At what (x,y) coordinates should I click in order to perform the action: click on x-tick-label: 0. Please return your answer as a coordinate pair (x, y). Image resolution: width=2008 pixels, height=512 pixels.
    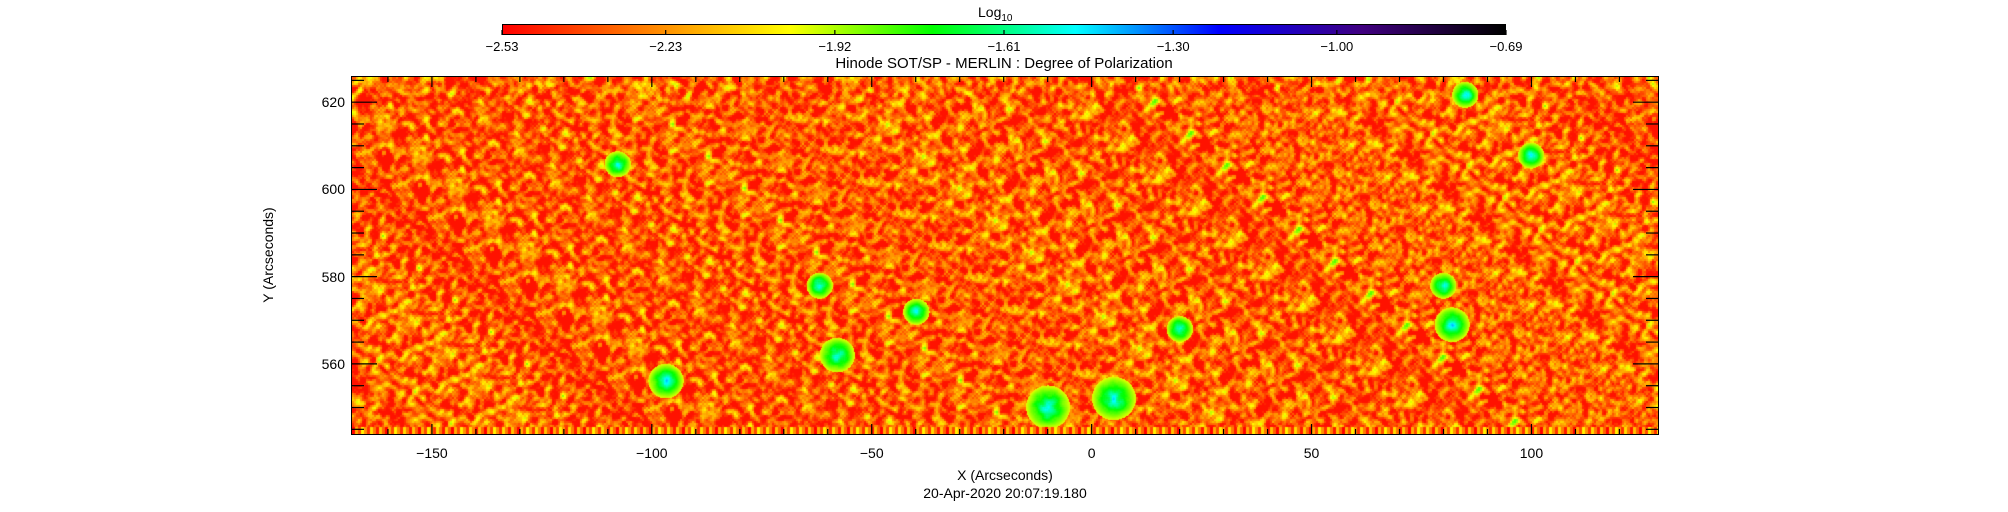
    Looking at the image, I should click on (1091, 453).